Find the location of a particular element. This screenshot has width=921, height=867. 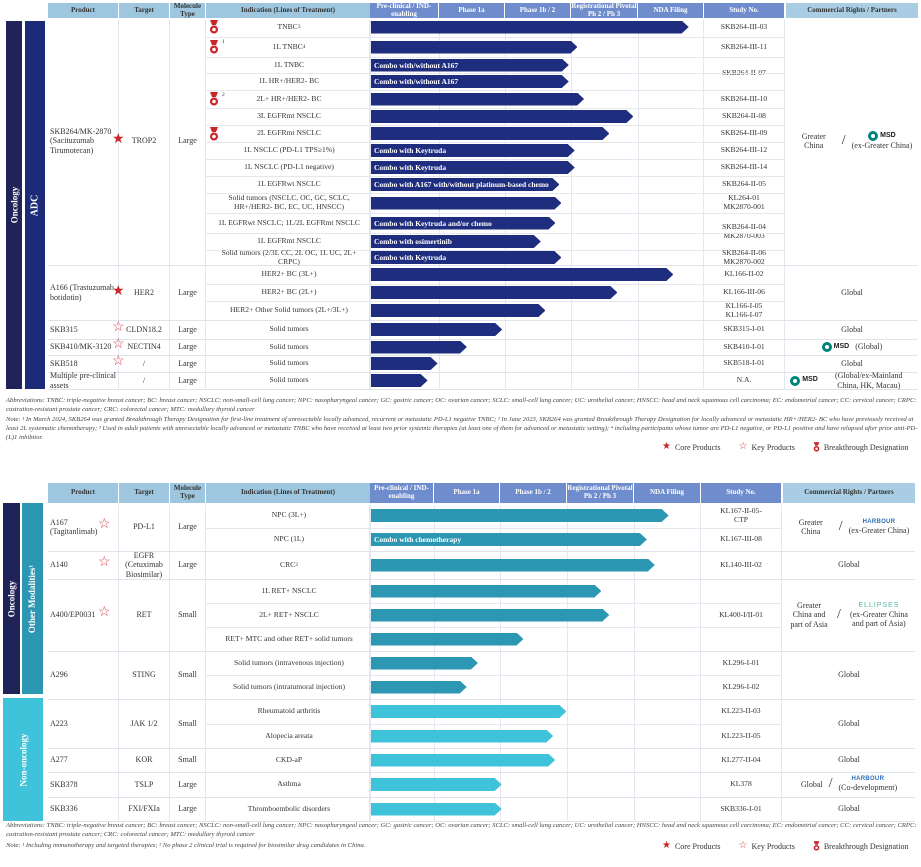

rights-slash: / is located at coordinates (839, 614).